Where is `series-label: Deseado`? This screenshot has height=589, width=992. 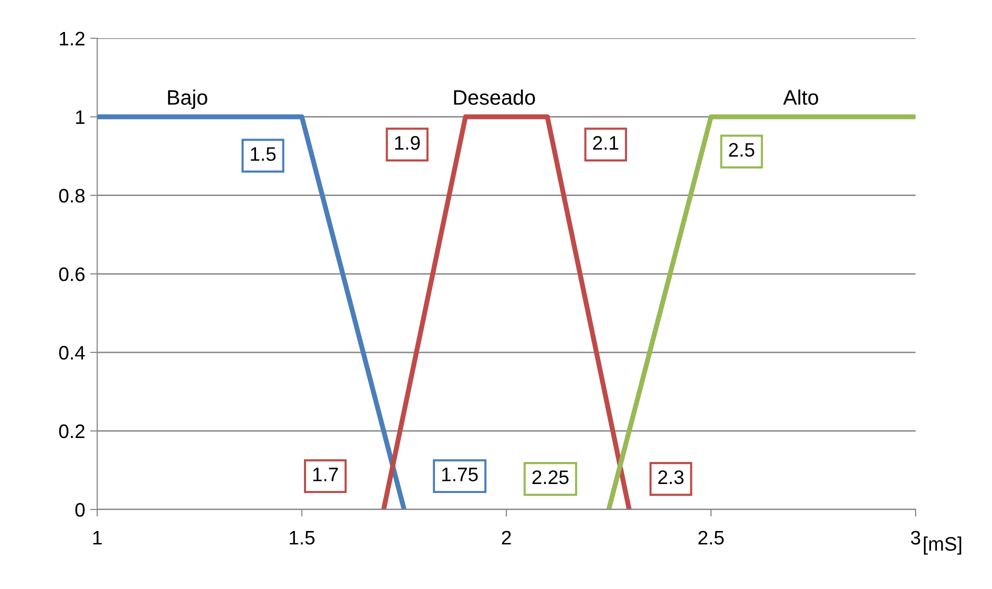
series-label: Deseado is located at coordinates (494, 97).